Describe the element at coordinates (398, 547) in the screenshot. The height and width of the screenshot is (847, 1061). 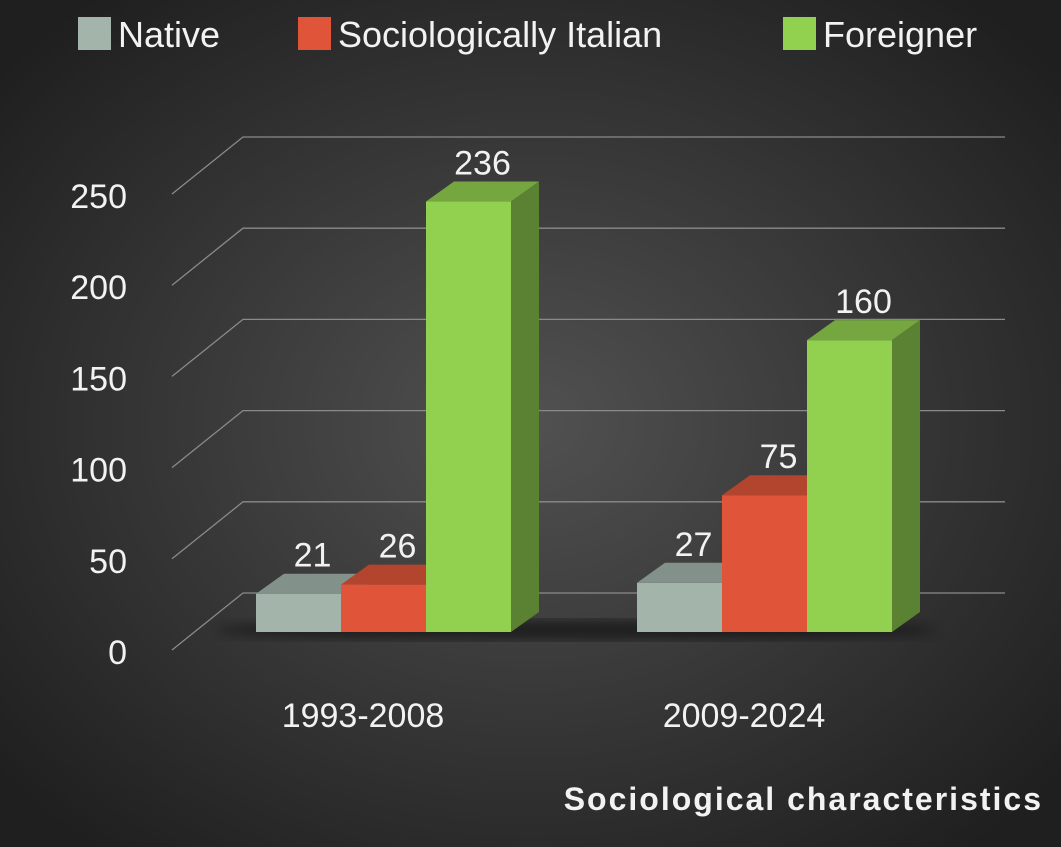
I see `value-label: 26` at that location.